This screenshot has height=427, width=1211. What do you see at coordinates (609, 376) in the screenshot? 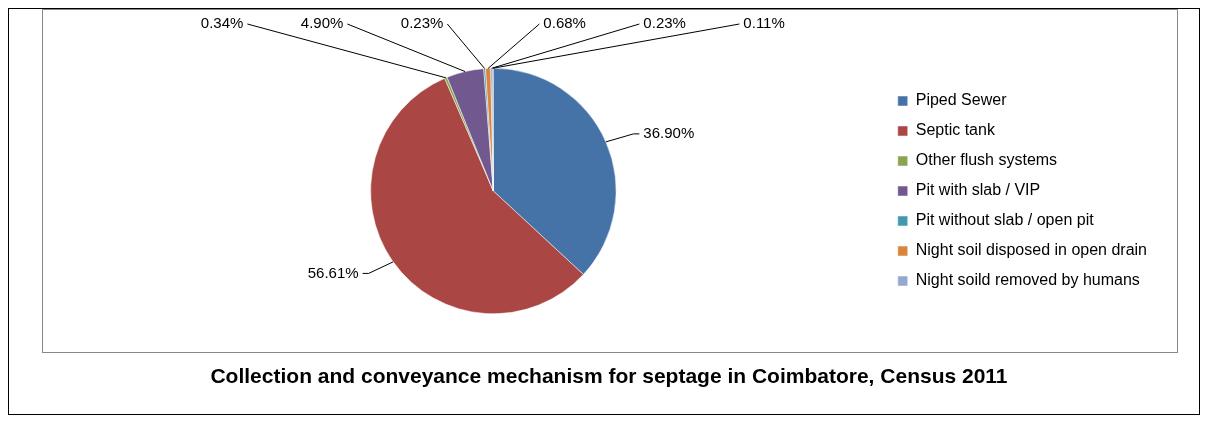
I see `text: Collection and conveyance mechanism for septage in Coimbatore, Census 2011` at bounding box center [609, 376].